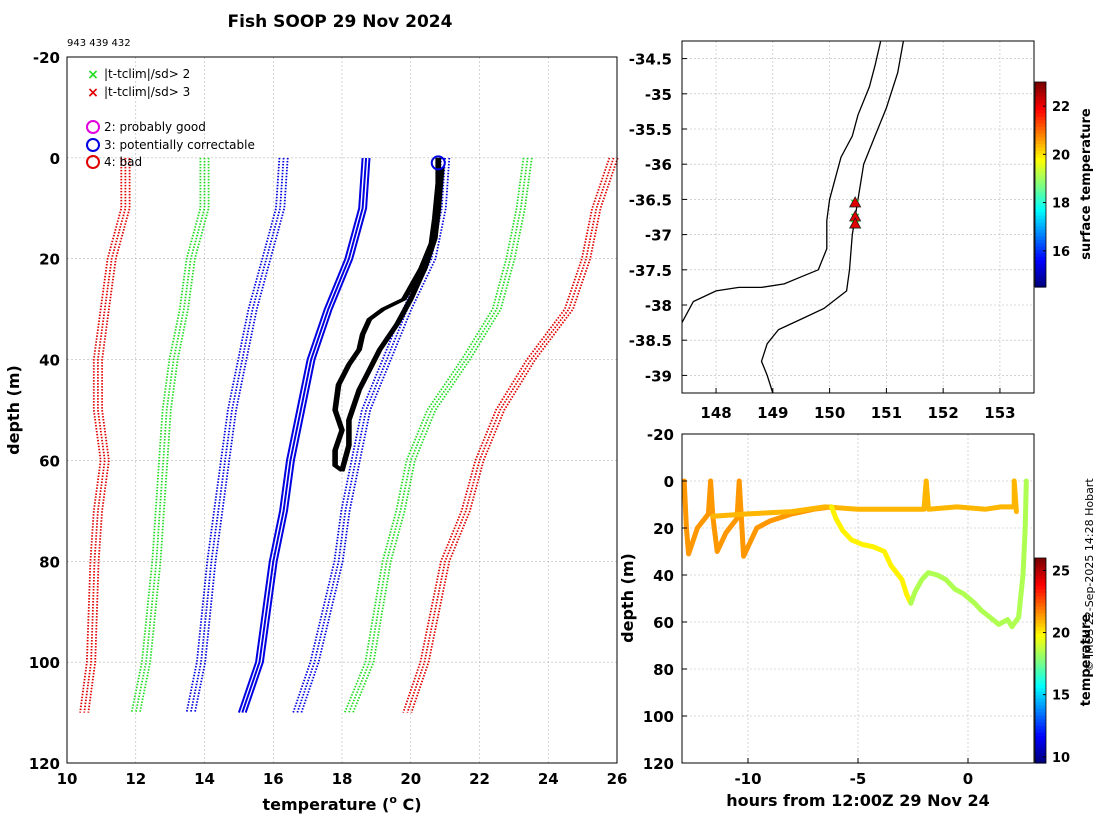 This screenshot has width=1100, height=820. Describe the element at coordinates (1052, 184) in the screenshot. I see `map-colorbar: 16 18 20 22` at that location.